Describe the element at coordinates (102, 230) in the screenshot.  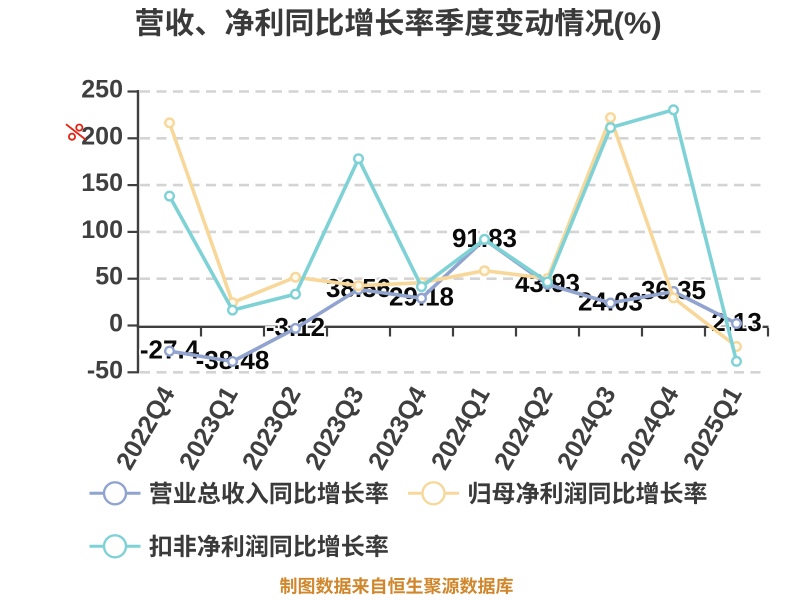
I see `svg-text: 100` at that location.